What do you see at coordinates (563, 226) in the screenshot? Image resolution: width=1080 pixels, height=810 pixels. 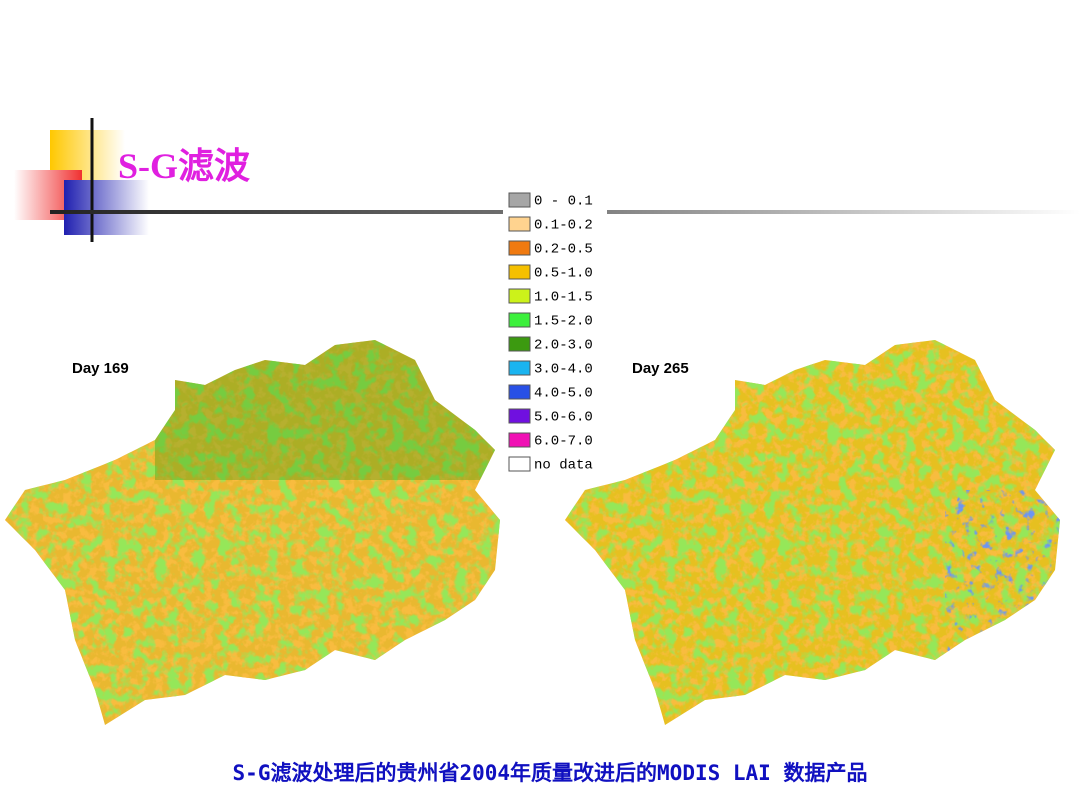 I see `legend-label: 0.1-0.2` at bounding box center [563, 226].